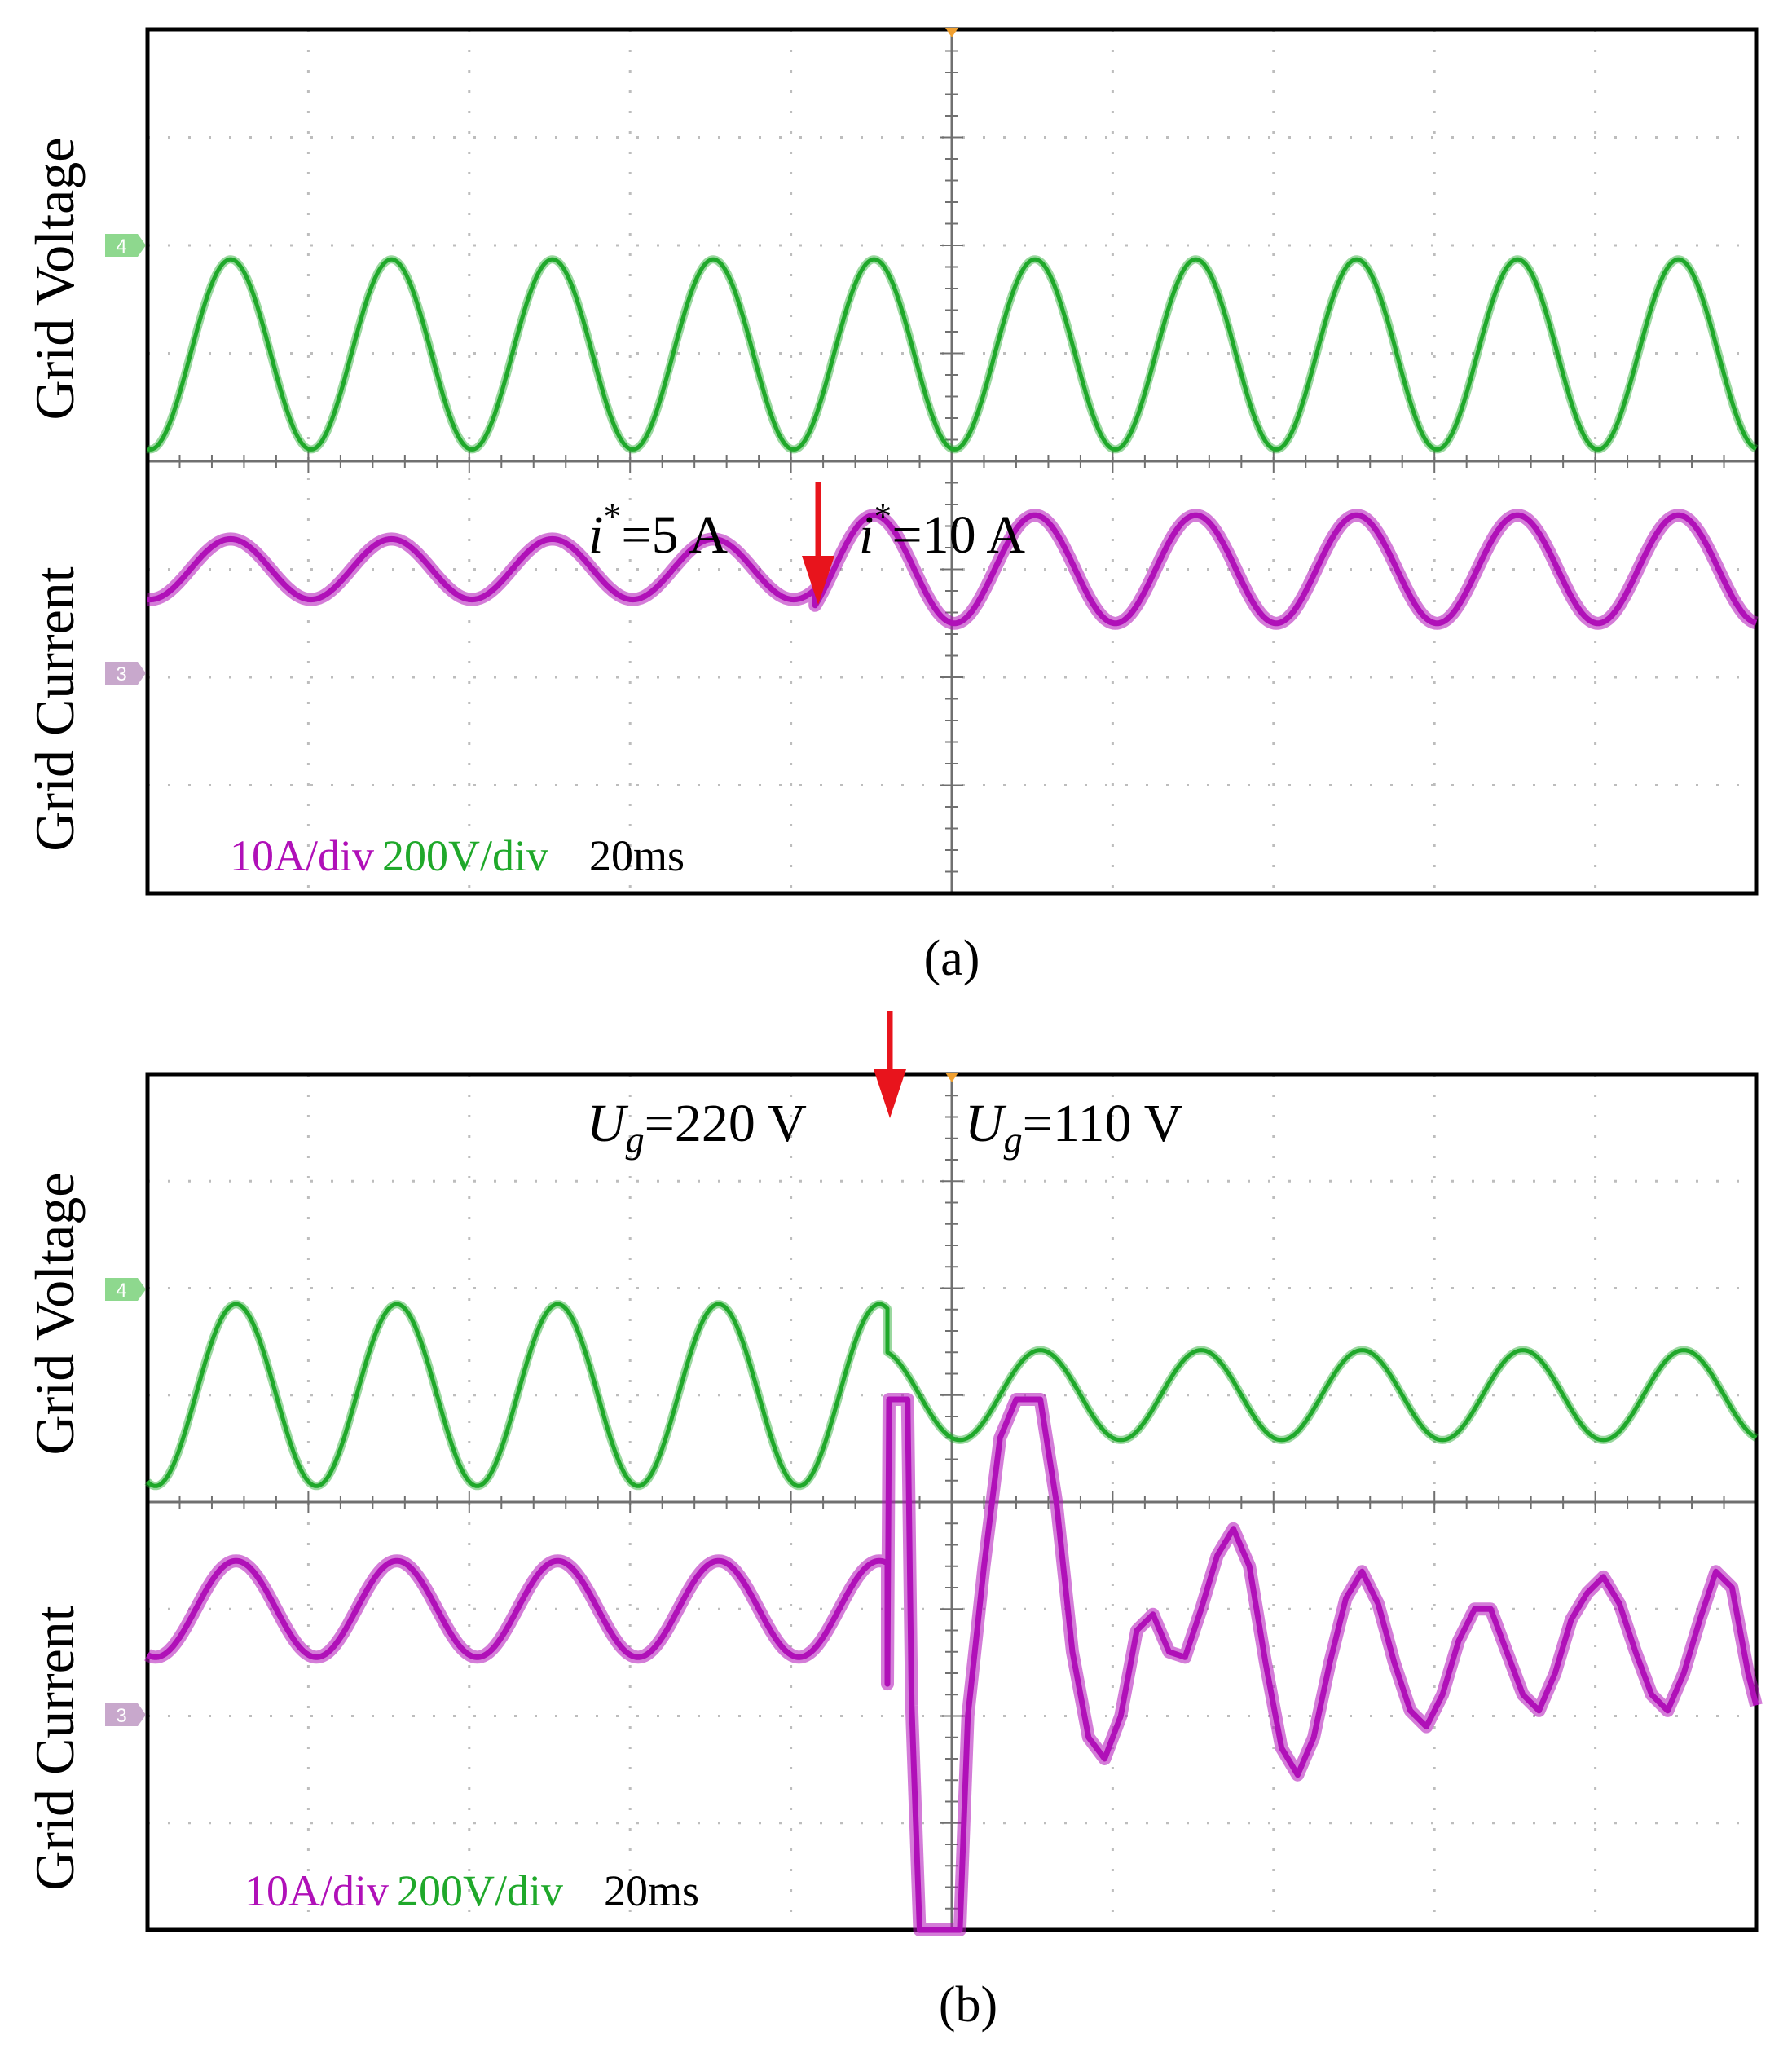  I want to click on event-arrow-a, so click(818, 543).